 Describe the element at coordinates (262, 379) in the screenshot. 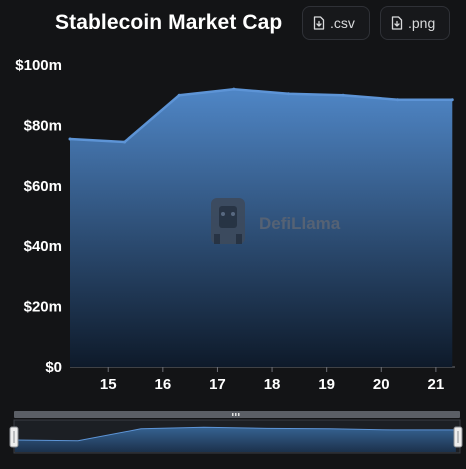

I see `x-axis: 15 16 17 18 19 20 21` at that location.